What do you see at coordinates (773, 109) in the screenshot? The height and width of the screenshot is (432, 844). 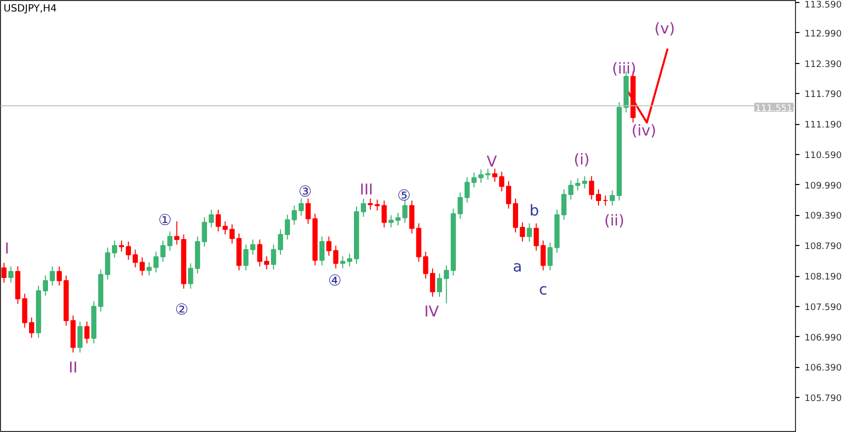 I see `ref-line-label: 111.551` at bounding box center [773, 109].